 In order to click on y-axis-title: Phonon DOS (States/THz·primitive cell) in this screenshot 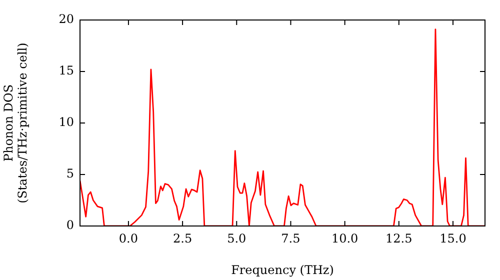, I will do `click(15, 123)`.